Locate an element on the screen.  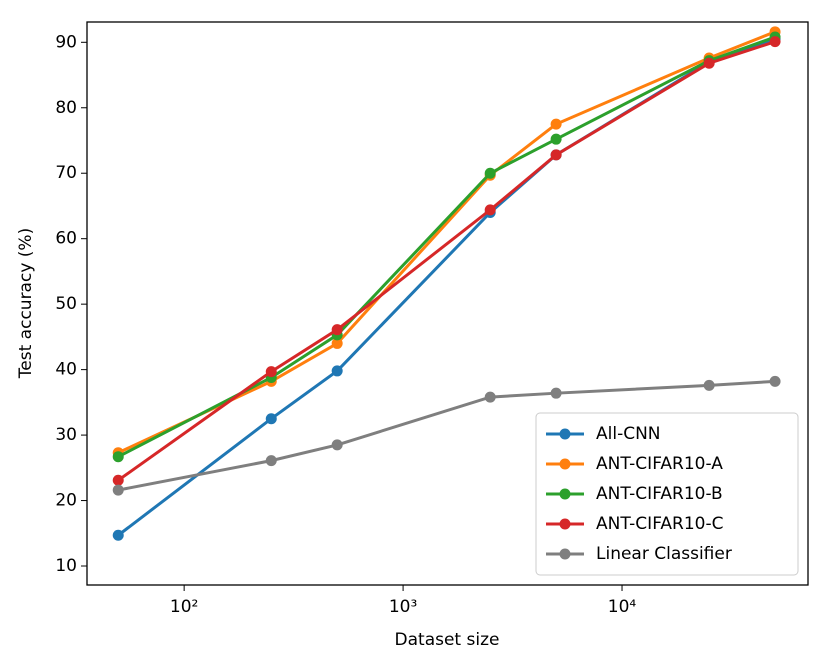
y-tick-label: 70 is located at coordinates (66, 173).